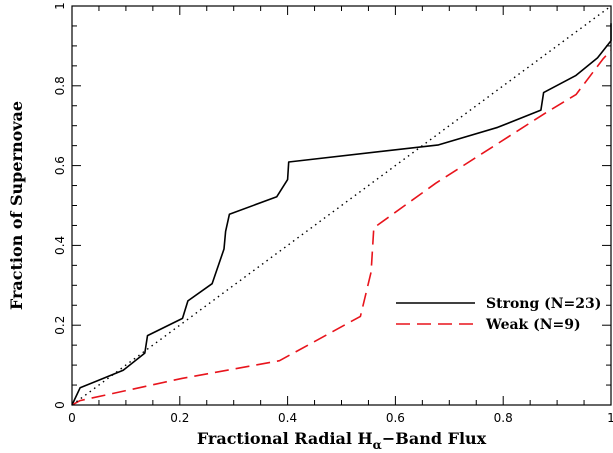 This screenshot has width=613, height=453. I want to click on y-axis-title: Fraction of Supernovae, so click(16, 205).